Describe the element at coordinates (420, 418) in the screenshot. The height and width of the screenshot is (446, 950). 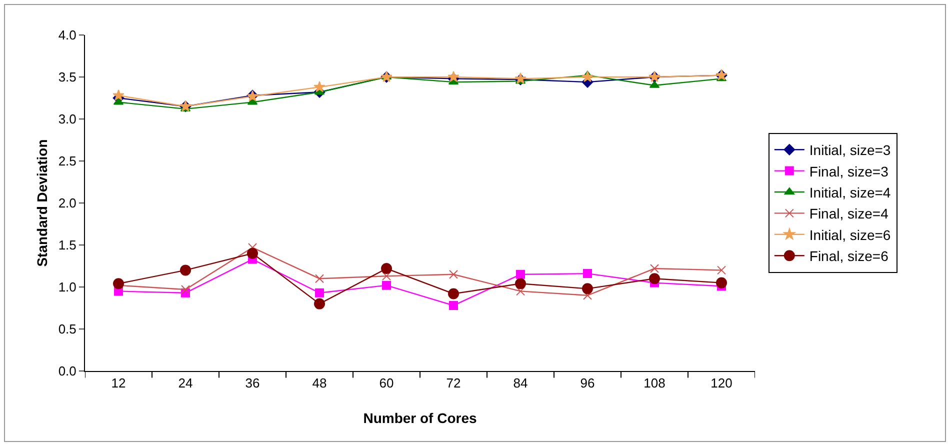
I see `x-axis-title: Number of Cores` at that location.